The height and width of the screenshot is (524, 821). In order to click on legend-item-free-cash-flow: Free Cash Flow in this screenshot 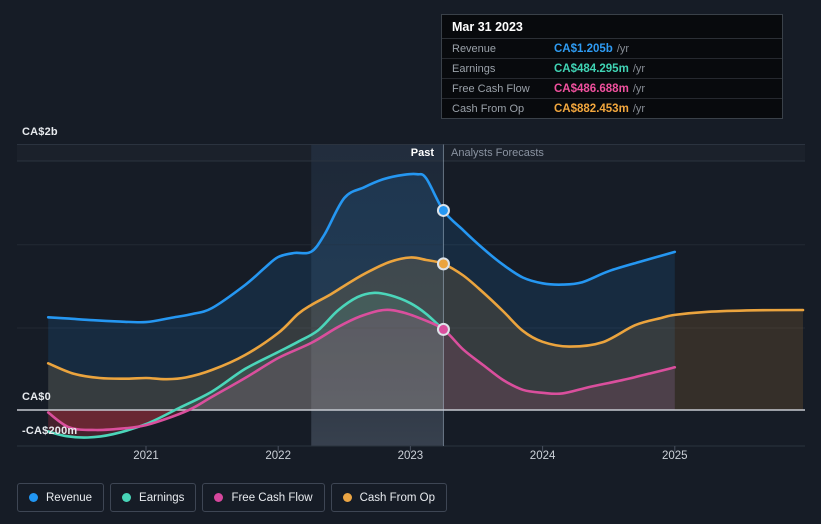, I will do `click(263, 497)`.